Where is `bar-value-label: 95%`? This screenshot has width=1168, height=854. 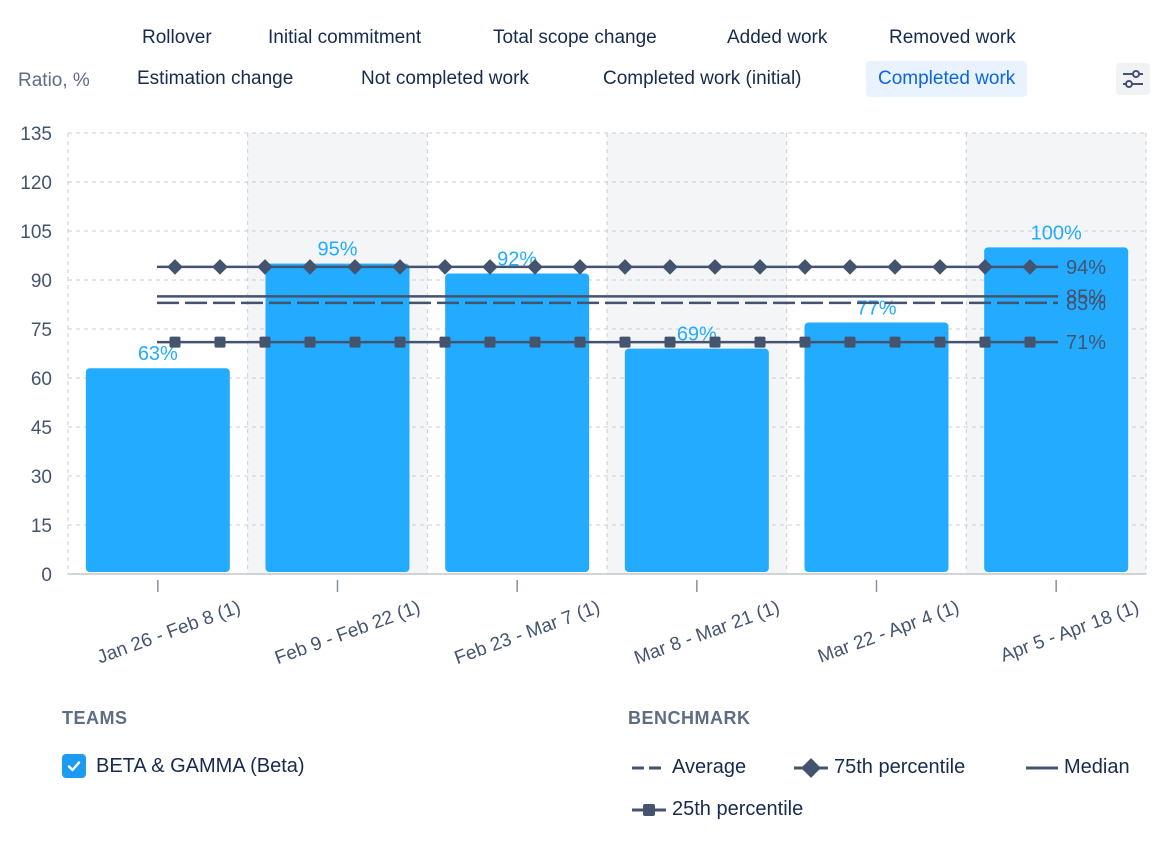 bar-value-label: 95% is located at coordinates (337, 250).